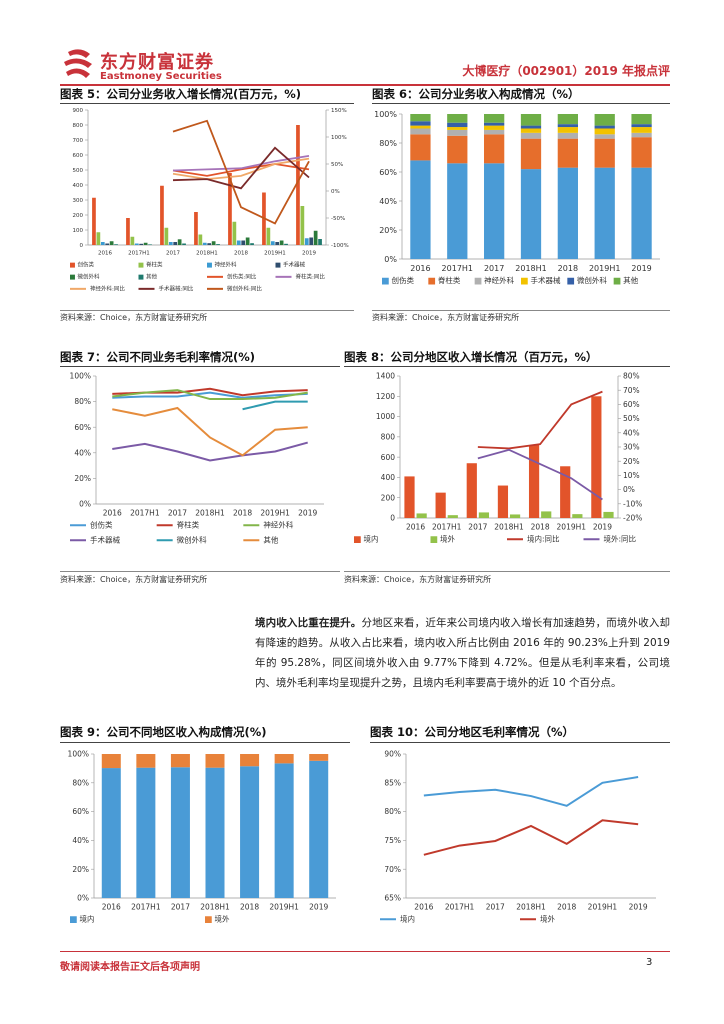 The height and width of the screenshot is (1024, 724). What do you see at coordinates (107, 289) in the screenshot?
I see `legend-label: 神经外科:同比` at bounding box center [107, 289].